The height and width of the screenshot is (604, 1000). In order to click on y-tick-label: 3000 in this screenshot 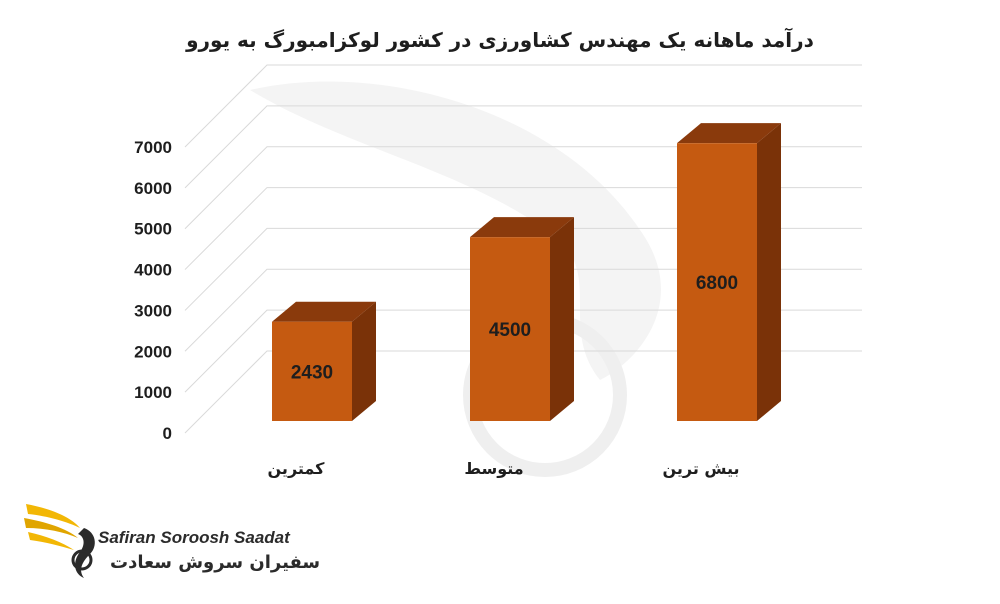, I will do `click(153, 310)`.